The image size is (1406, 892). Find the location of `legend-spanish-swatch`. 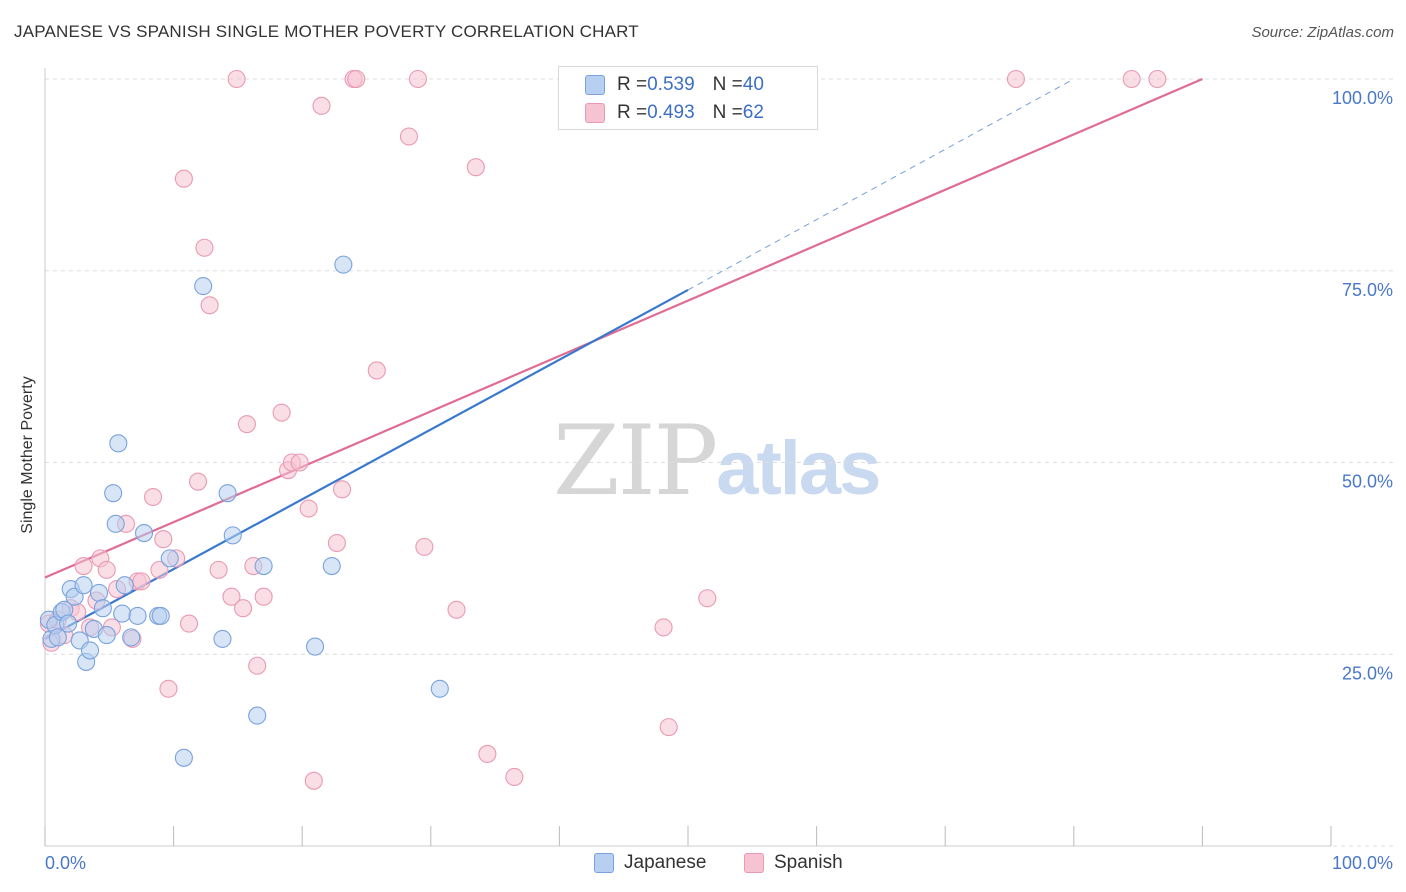

legend-spanish-swatch is located at coordinates (754, 863).